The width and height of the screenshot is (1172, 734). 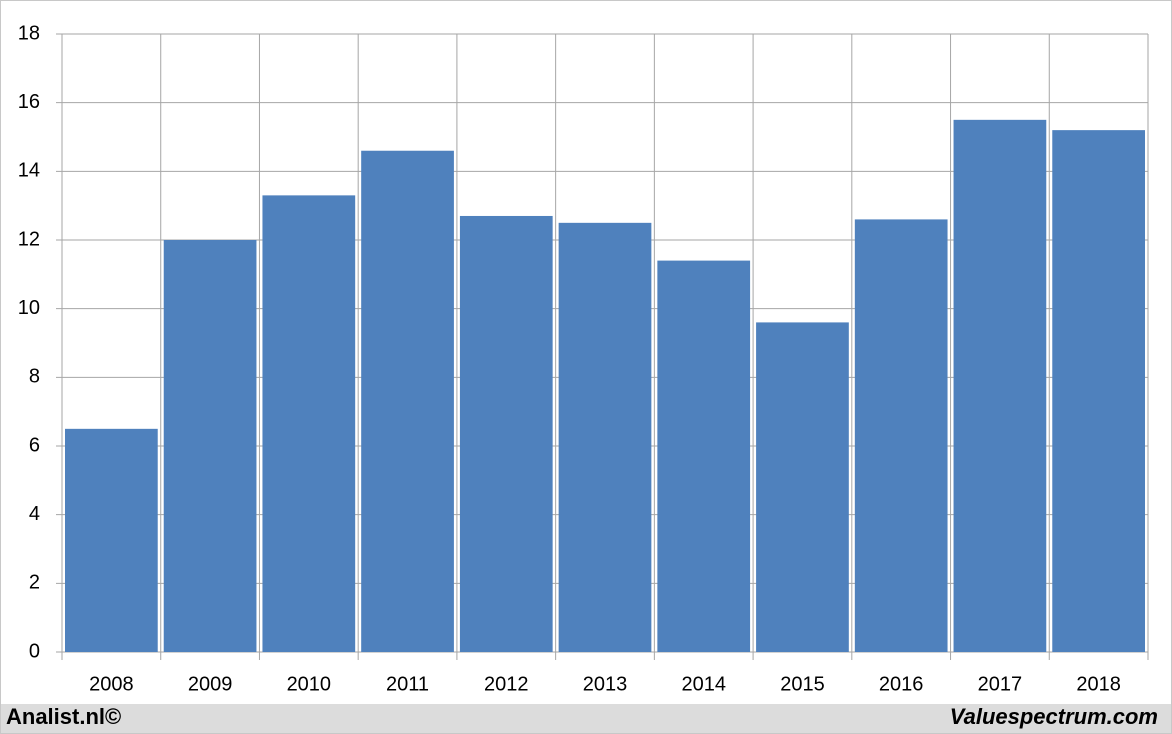 I want to click on x-tick-label: 2012, so click(x=506, y=684).